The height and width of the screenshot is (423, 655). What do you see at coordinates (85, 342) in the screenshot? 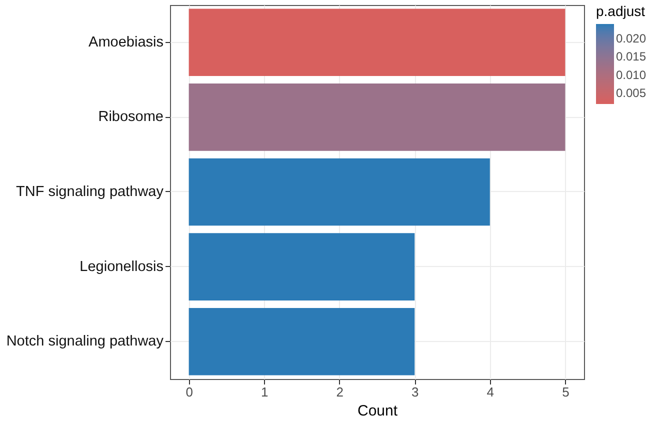
I see `y-tick-label: Notch signaling pathway` at bounding box center [85, 342].